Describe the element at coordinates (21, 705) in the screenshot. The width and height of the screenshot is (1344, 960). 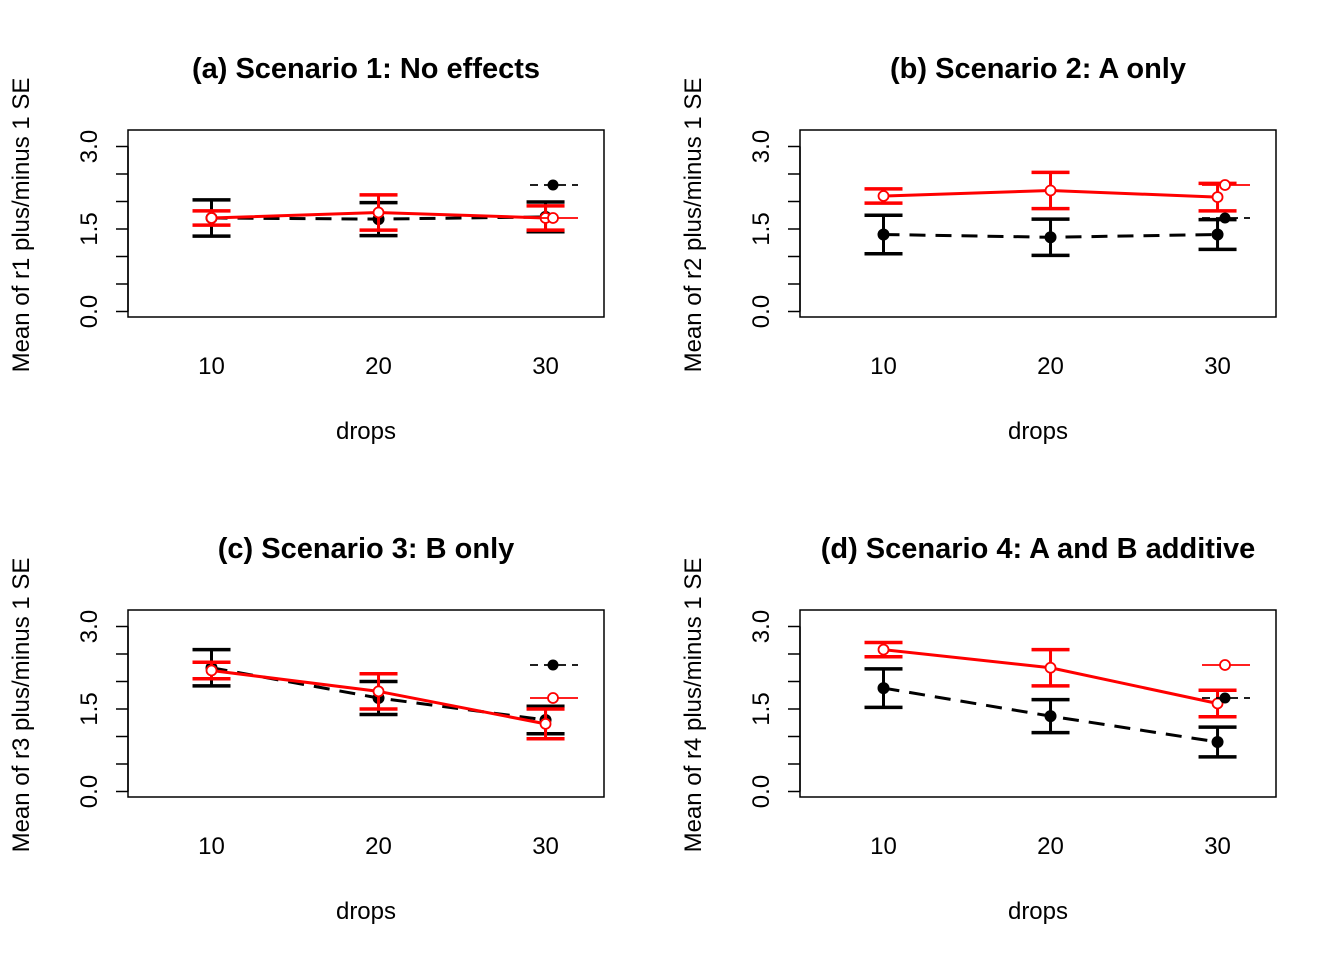
I see `y-axis-label: Mean of r3 plus/minus 1 SE` at that location.